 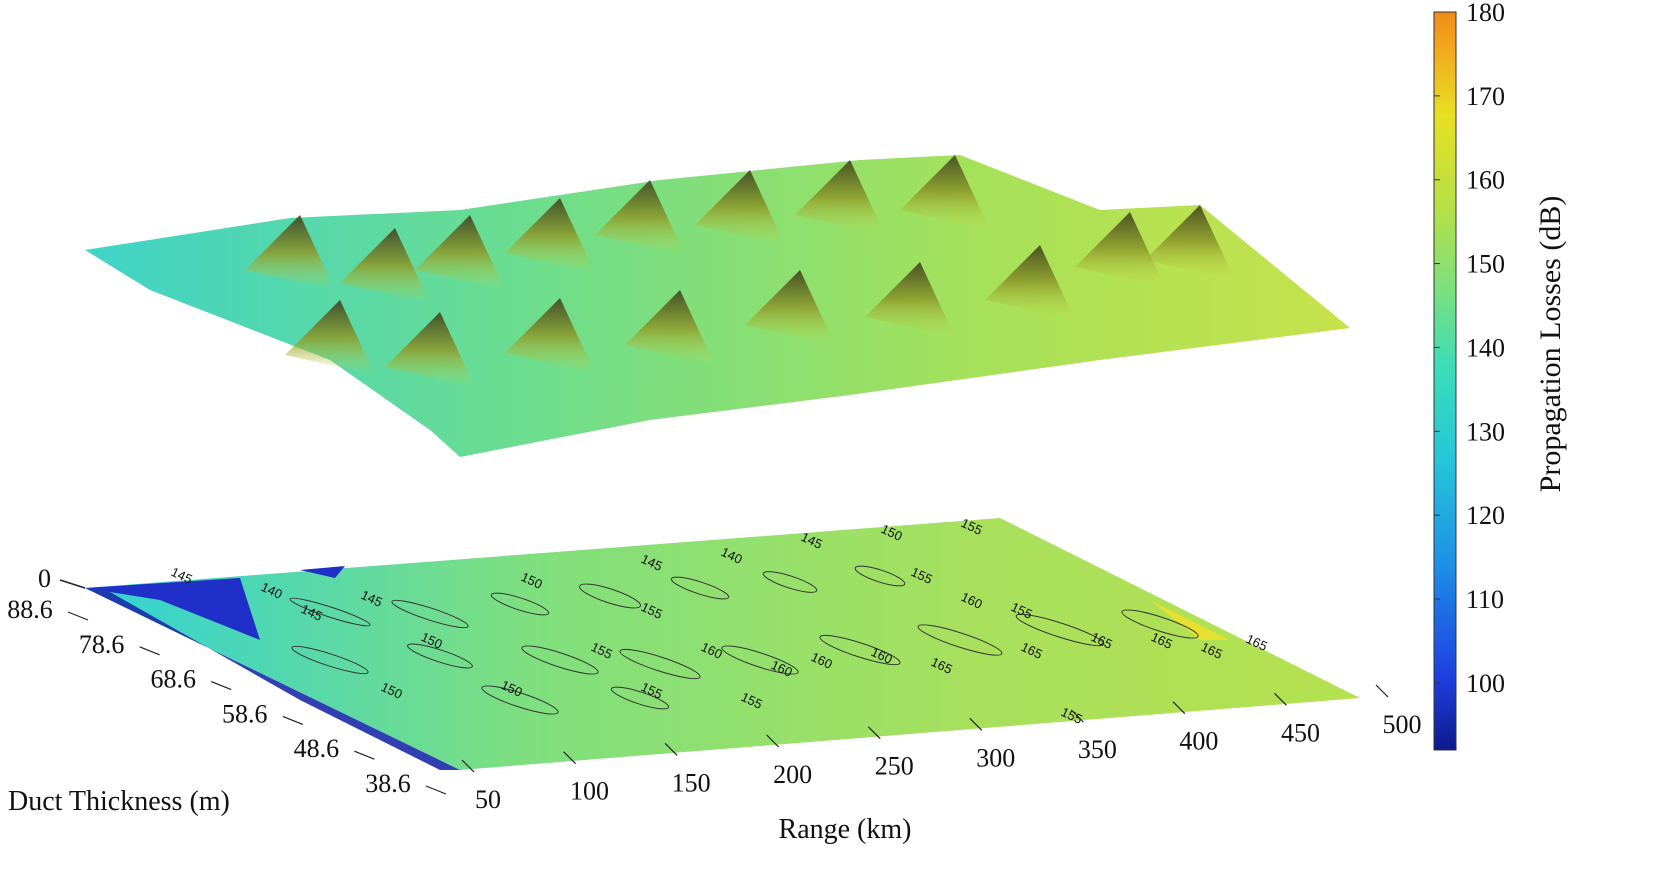 What do you see at coordinates (149, 651) in the screenshot?
I see `y-tick-mark-78.6` at bounding box center [149, 651].